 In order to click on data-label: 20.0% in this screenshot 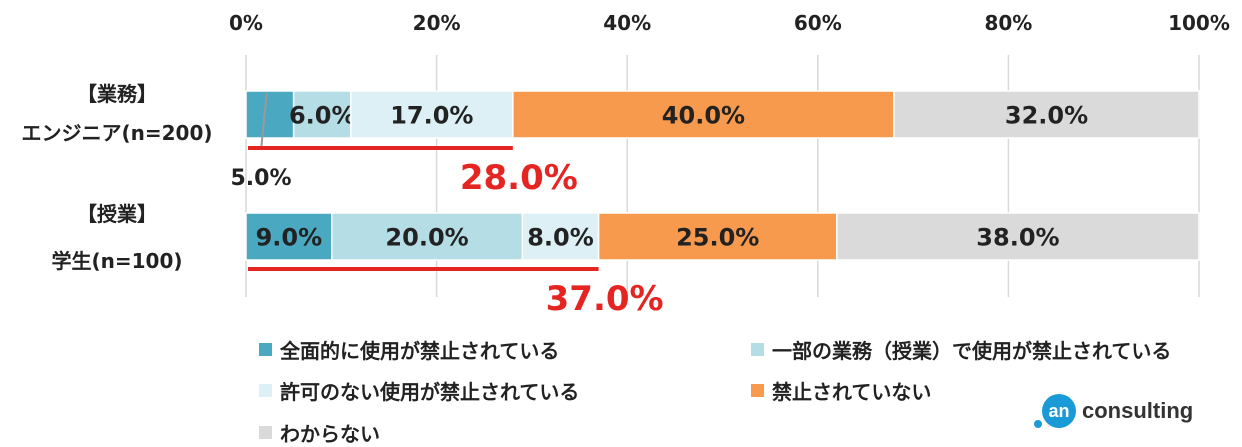, I will do `click(426, 238)`.